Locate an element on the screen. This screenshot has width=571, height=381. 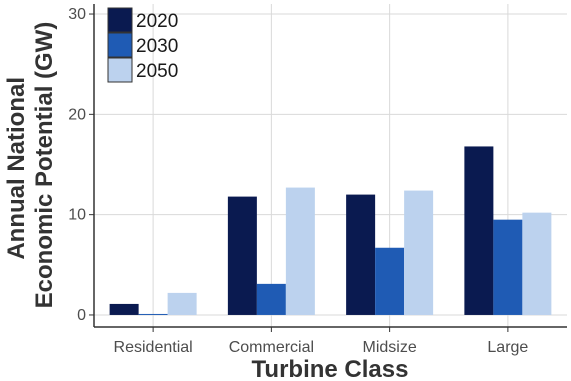
y-axis-title: Annual National Economic Potential (GW) is located at coordinates (30, 165).